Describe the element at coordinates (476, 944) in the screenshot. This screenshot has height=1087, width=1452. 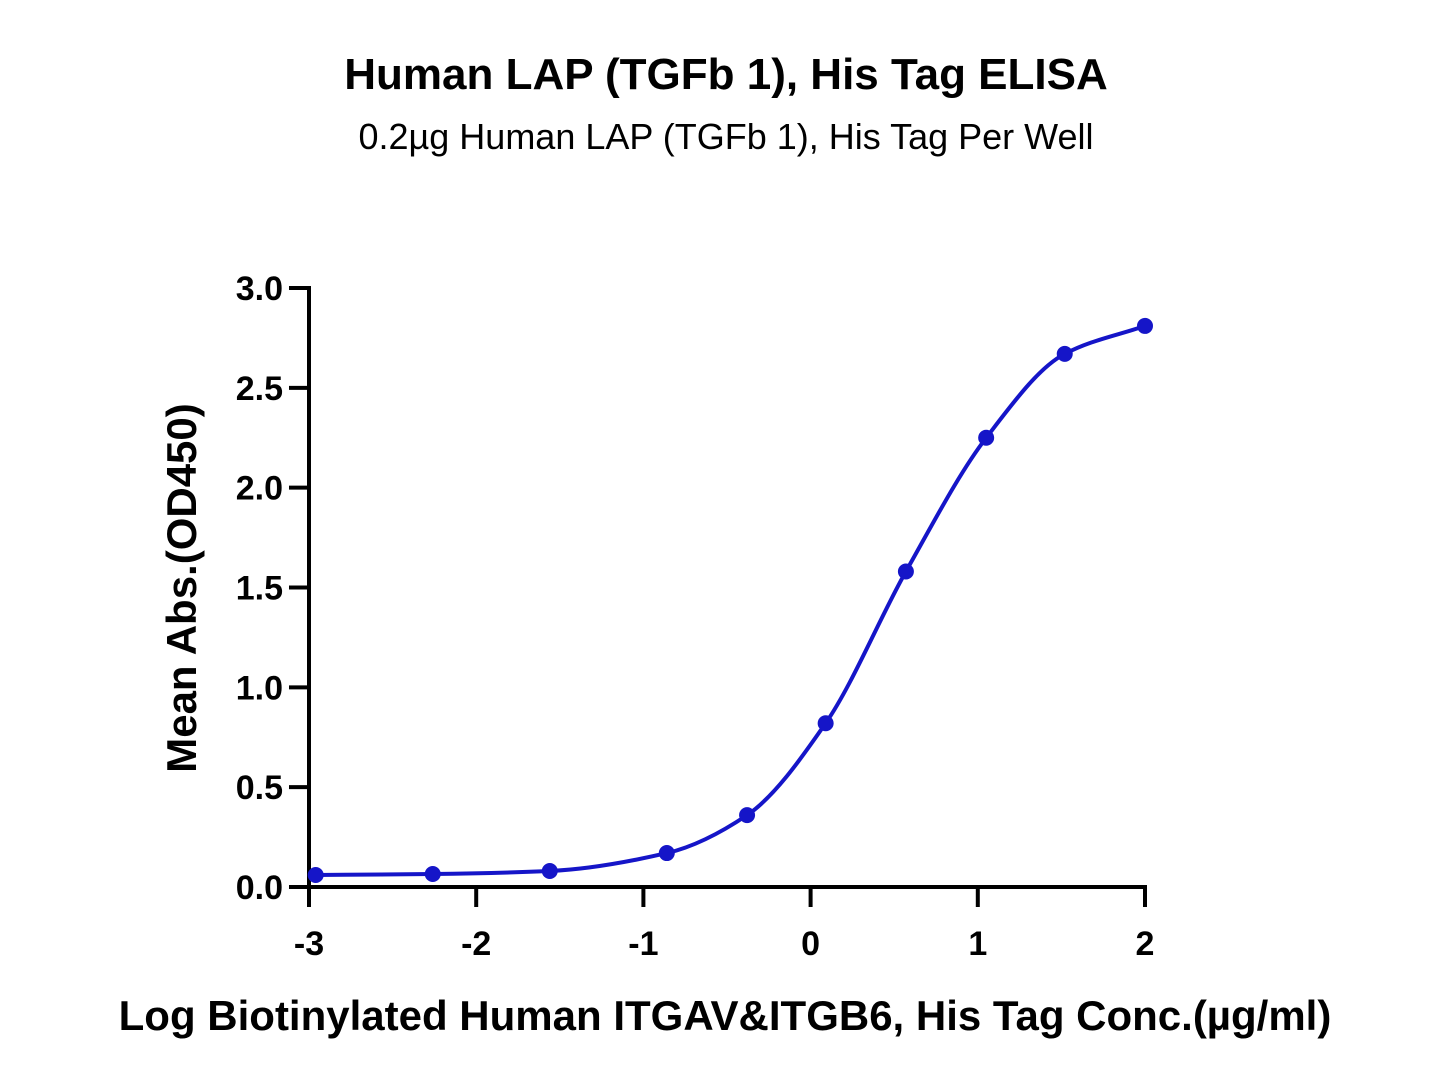
I see `x-tick-label: -2` at that location.